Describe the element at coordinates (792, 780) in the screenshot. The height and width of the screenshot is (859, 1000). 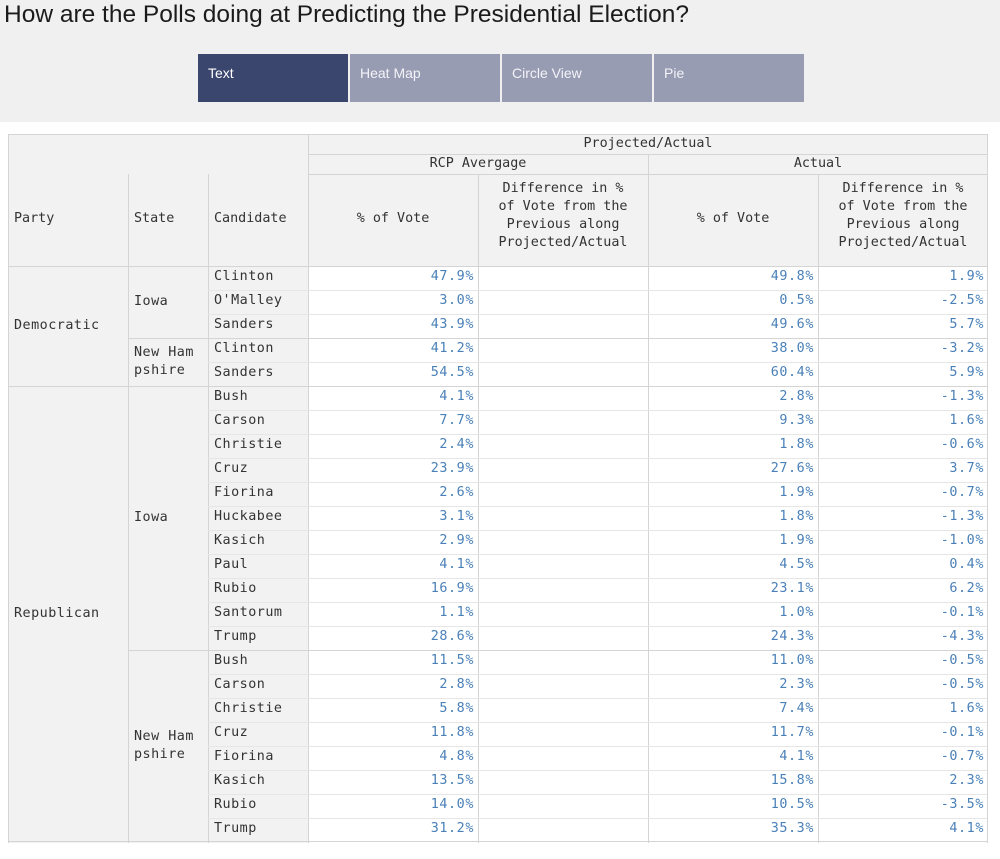
I see `actual-pct-vote-value: 15.8%` at that location.